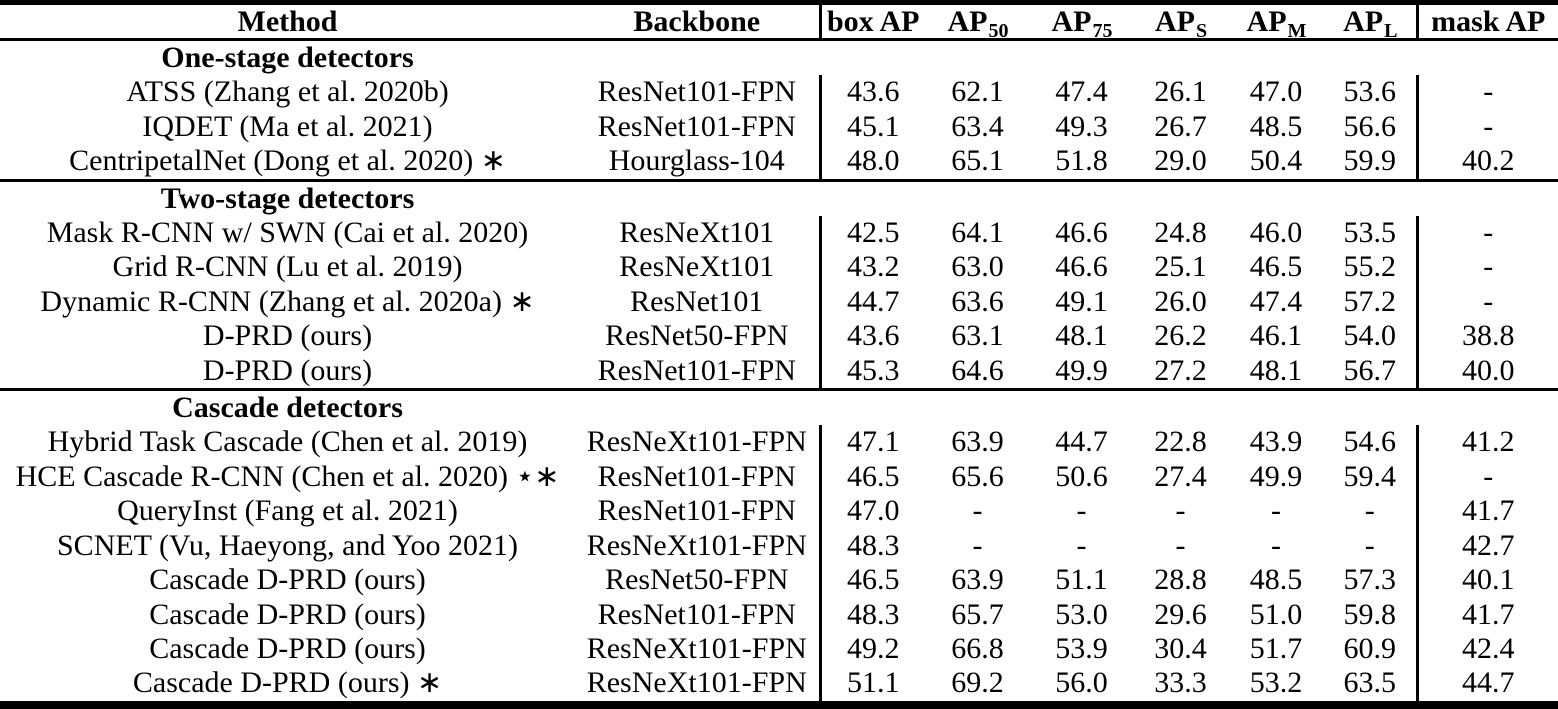 This screenshot has width=1558, height=709. Describe the element at coordinates (871, 267) in the screenshot. I see `box-ap-cell: 43.2` at that location.